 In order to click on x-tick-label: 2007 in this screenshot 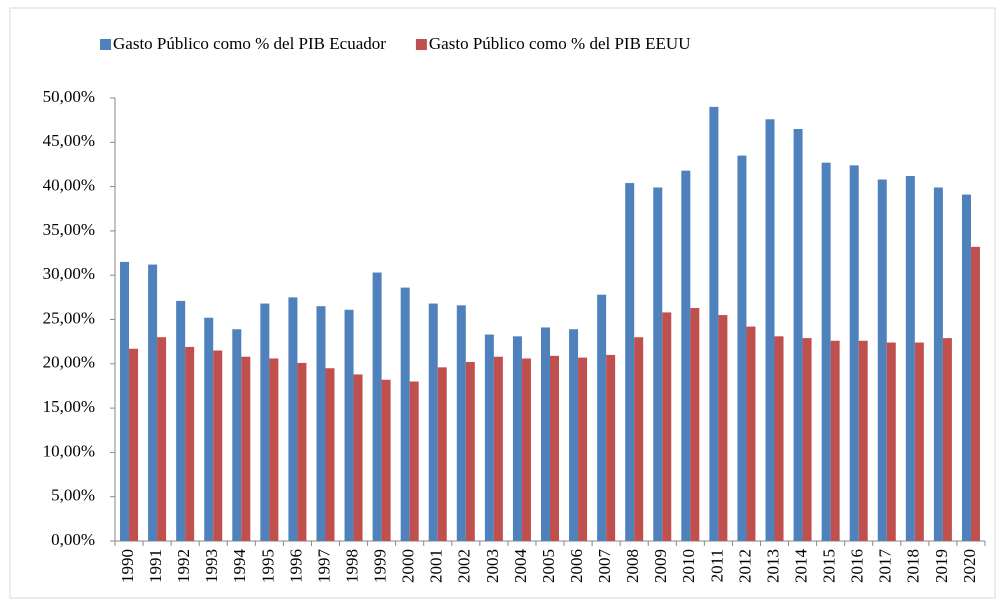, I will do `click(604, 566)`.